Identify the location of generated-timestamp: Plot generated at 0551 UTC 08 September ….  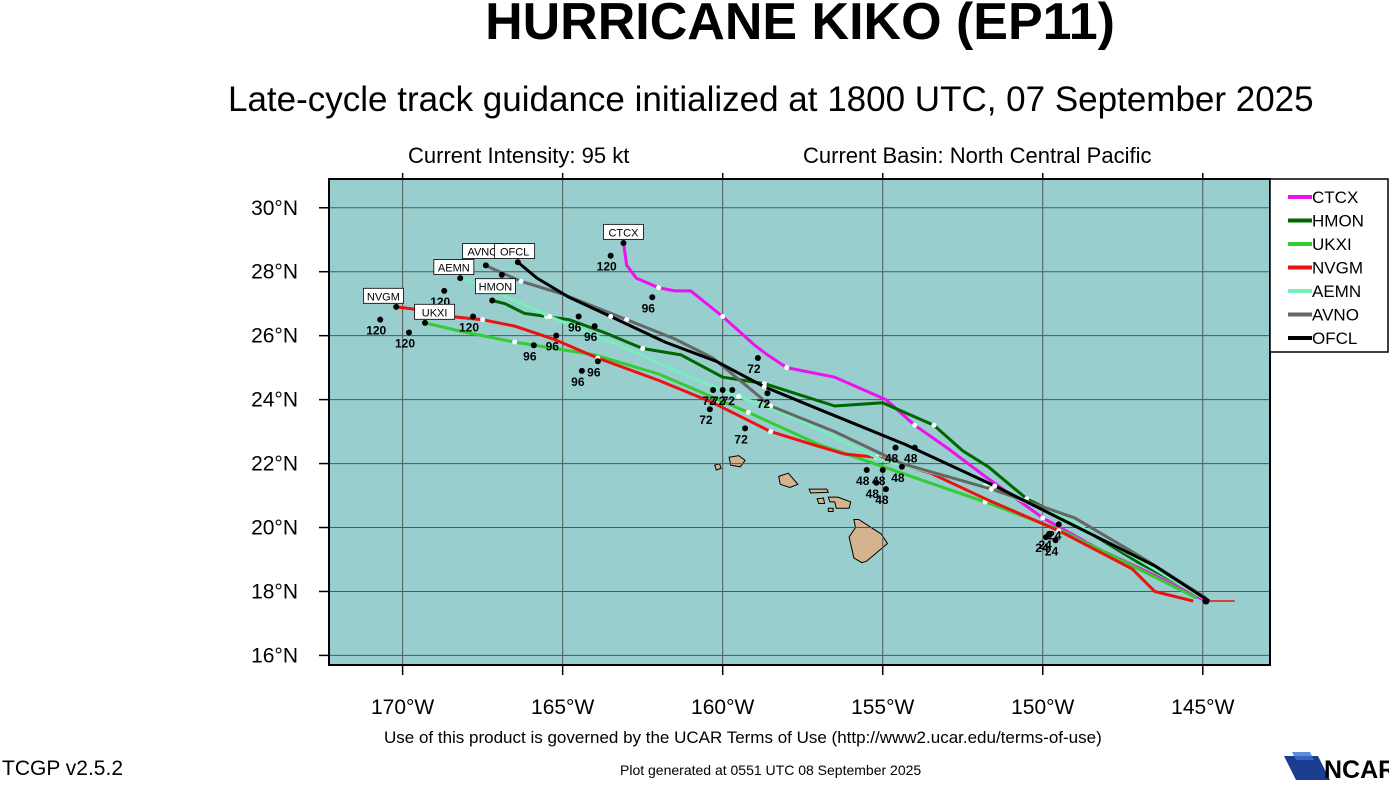
(771, 770).